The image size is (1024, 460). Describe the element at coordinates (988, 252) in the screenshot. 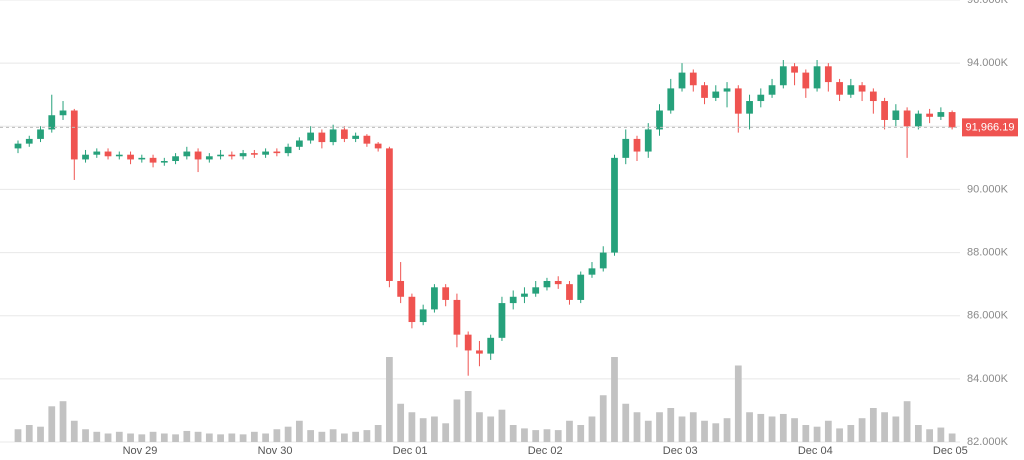

I see `y-tick-label: 88.000K` at that location.